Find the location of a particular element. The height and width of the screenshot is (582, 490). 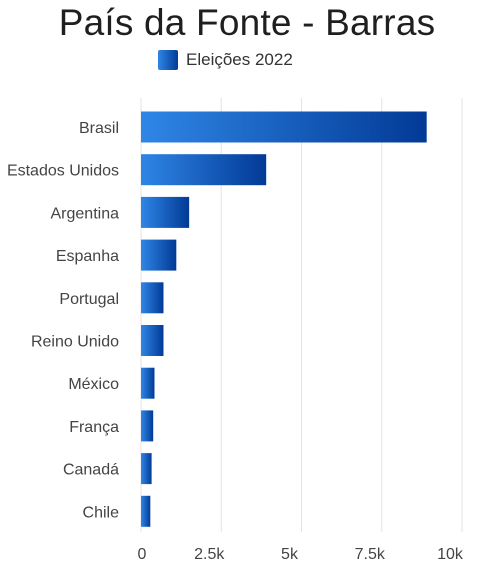

category-label-0: Brasil is located at coordinates (99, 128).